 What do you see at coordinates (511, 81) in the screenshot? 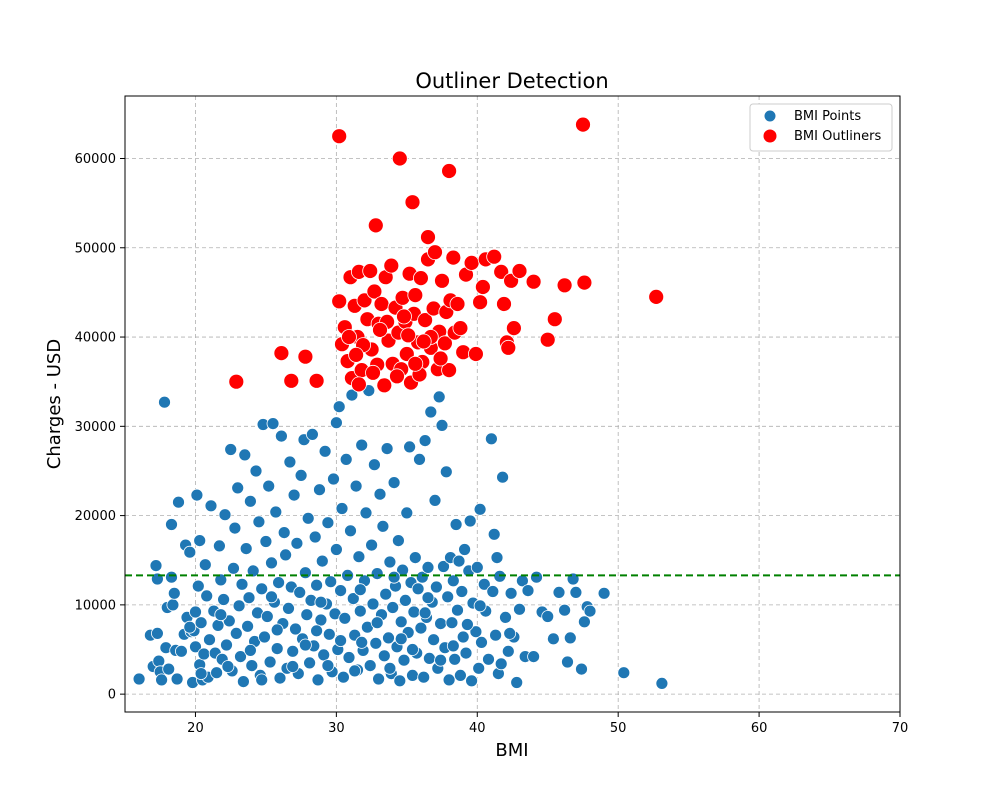
I see `chart-title: Outliner Detection` at bounding box center [511, 81].